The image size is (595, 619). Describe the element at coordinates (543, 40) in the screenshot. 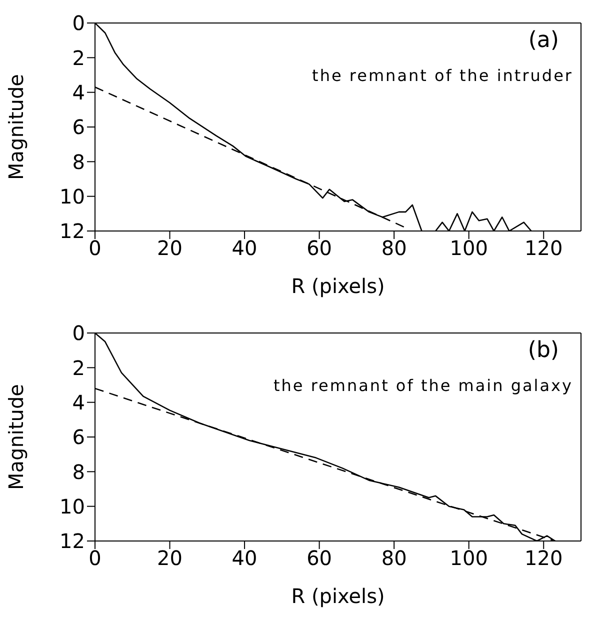

I see `annotation: (a)` at that location.